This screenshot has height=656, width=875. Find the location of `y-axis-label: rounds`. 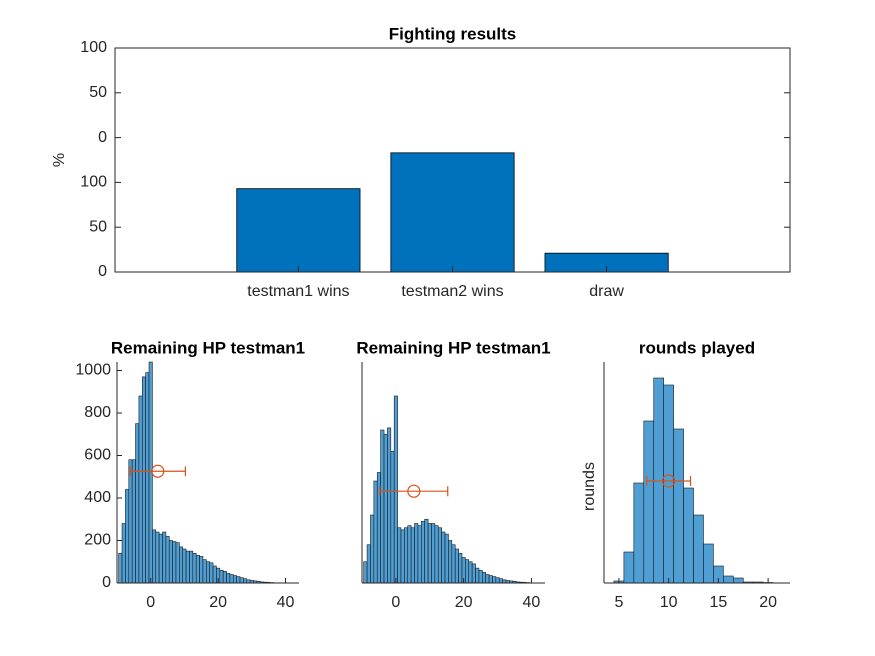

y-axis-label: rounds is located at coordinates (589, 486).